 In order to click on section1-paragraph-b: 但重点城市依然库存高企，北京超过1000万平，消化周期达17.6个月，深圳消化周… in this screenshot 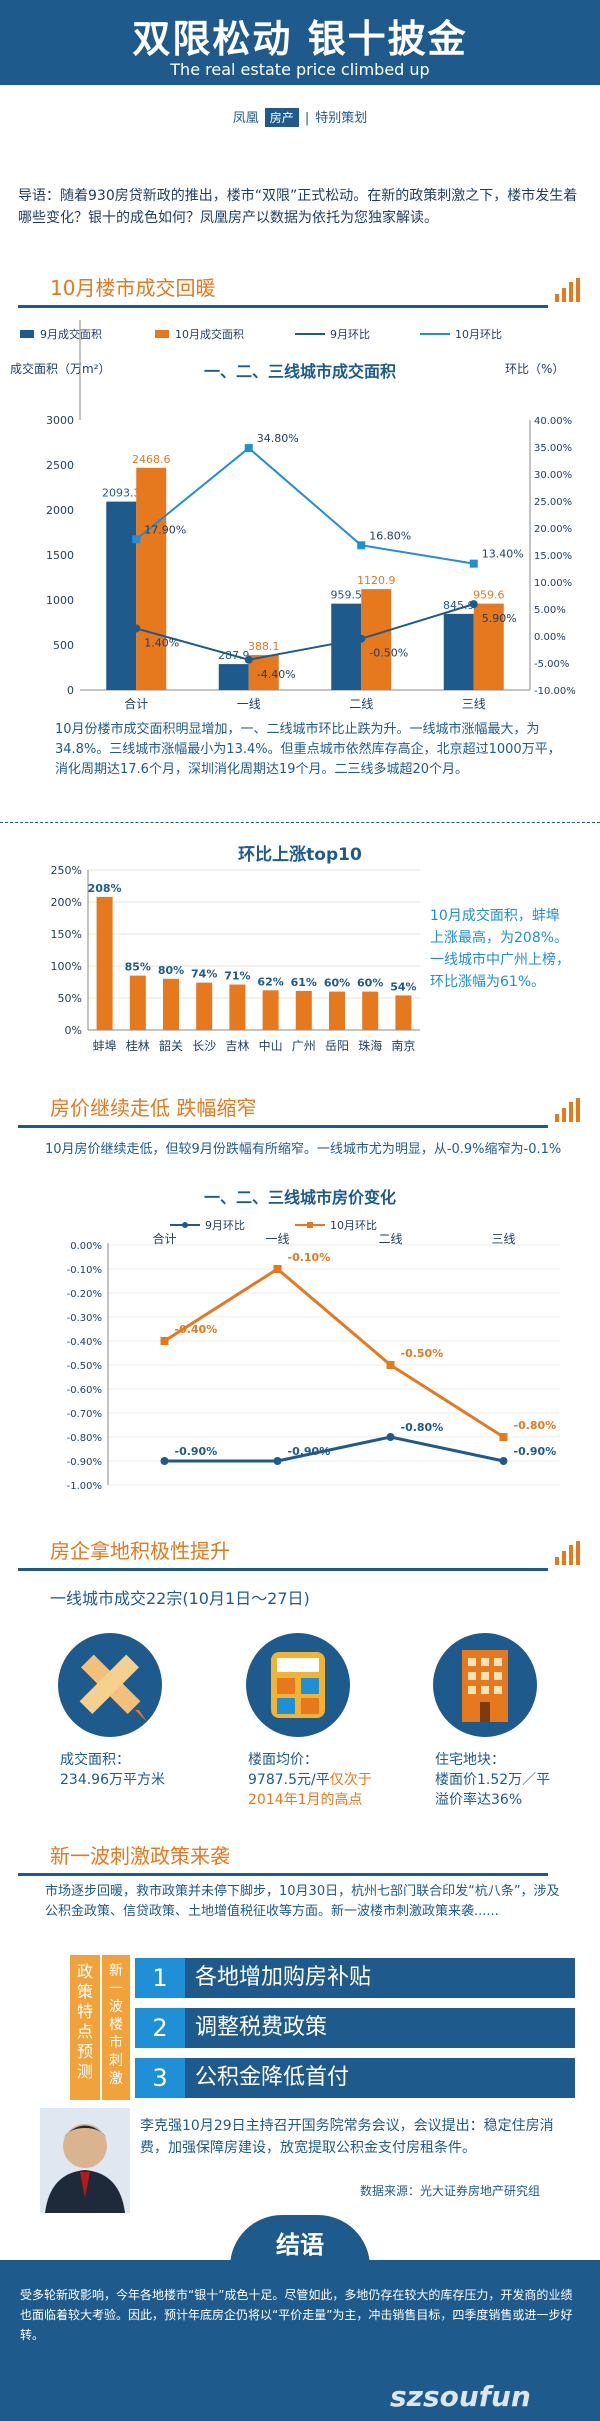, I will do `click(308, 759)`.